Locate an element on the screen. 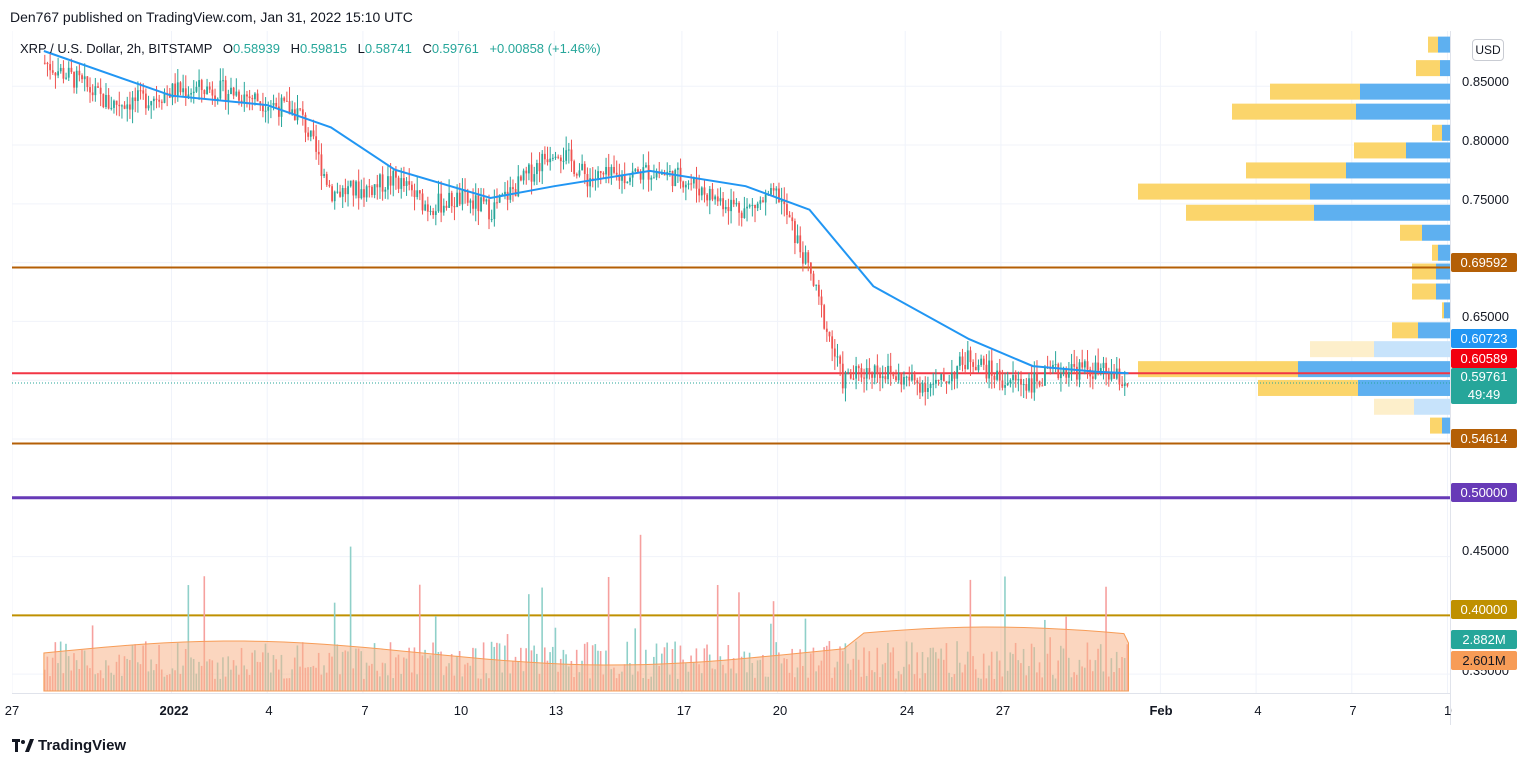  volume-bar is located at coordinates (188, 638).